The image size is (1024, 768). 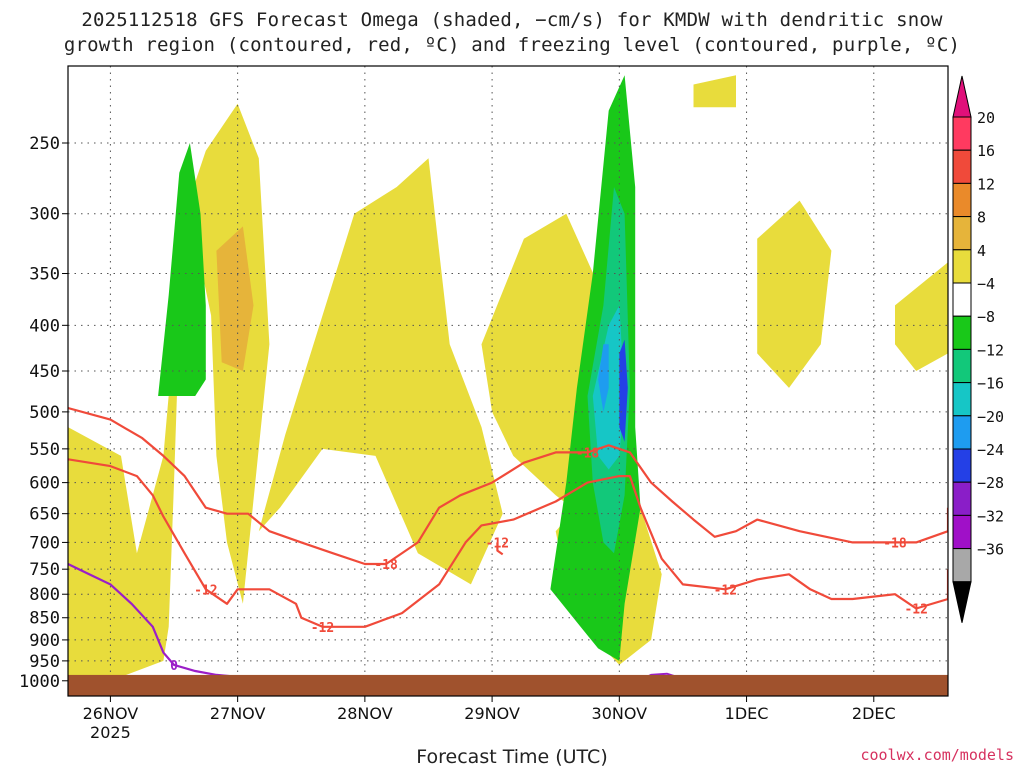 What do you see at coordinates (986, 317) in the screenshot?
I see `colorbar-label-6: −8` at bounding box center [986, 317].